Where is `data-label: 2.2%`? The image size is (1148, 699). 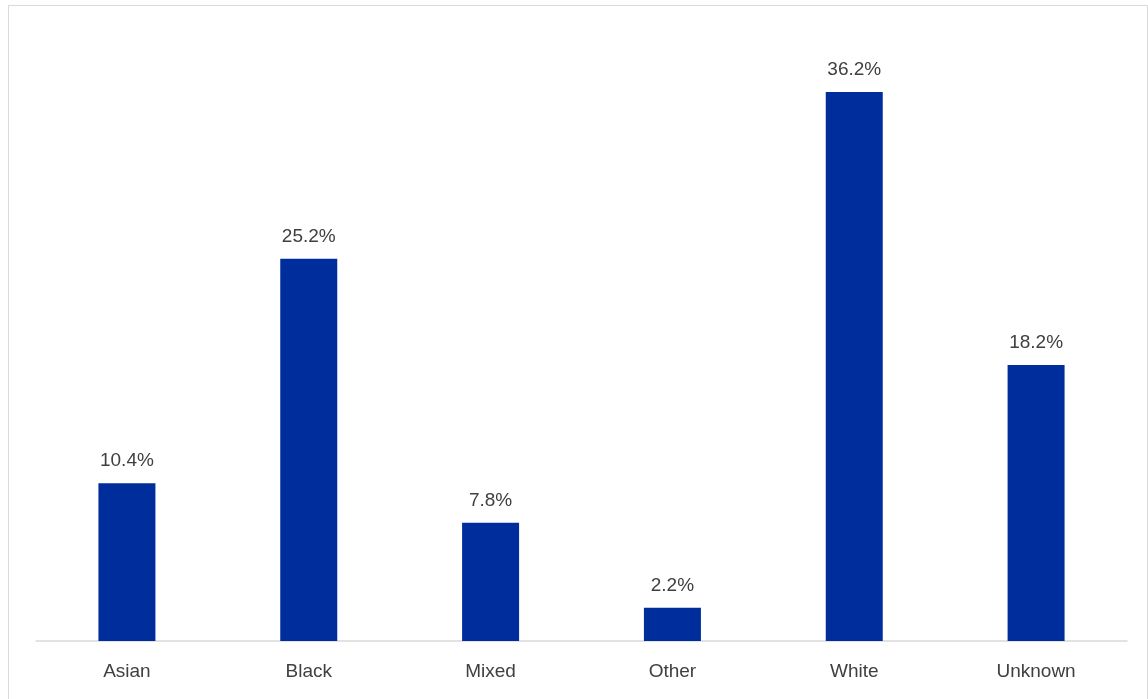 data-label: 2.2% is located at coordinates (672, 584).